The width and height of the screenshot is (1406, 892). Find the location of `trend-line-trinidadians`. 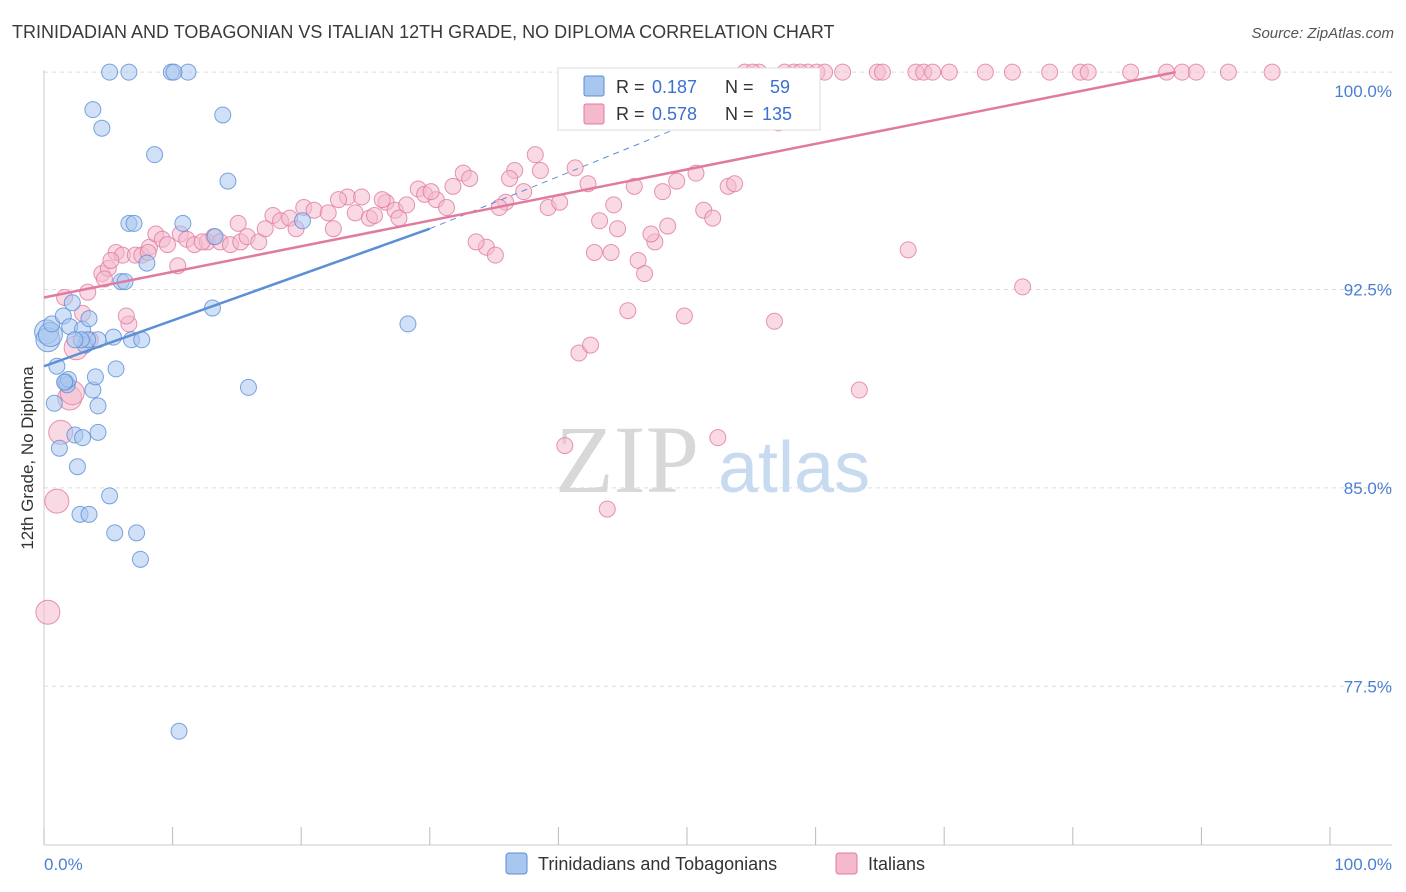

trend-line-trinidadians is located at coordinates (237, 297).